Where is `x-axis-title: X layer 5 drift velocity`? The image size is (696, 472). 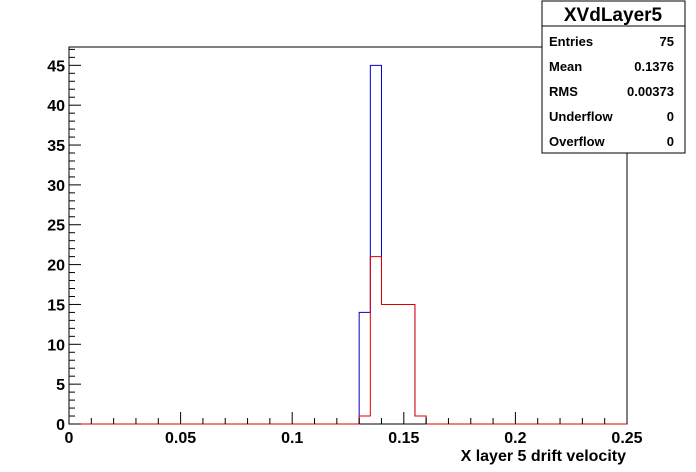
x-axis-title: X layer 5 drift velocity is located at coordinates (544, 456).